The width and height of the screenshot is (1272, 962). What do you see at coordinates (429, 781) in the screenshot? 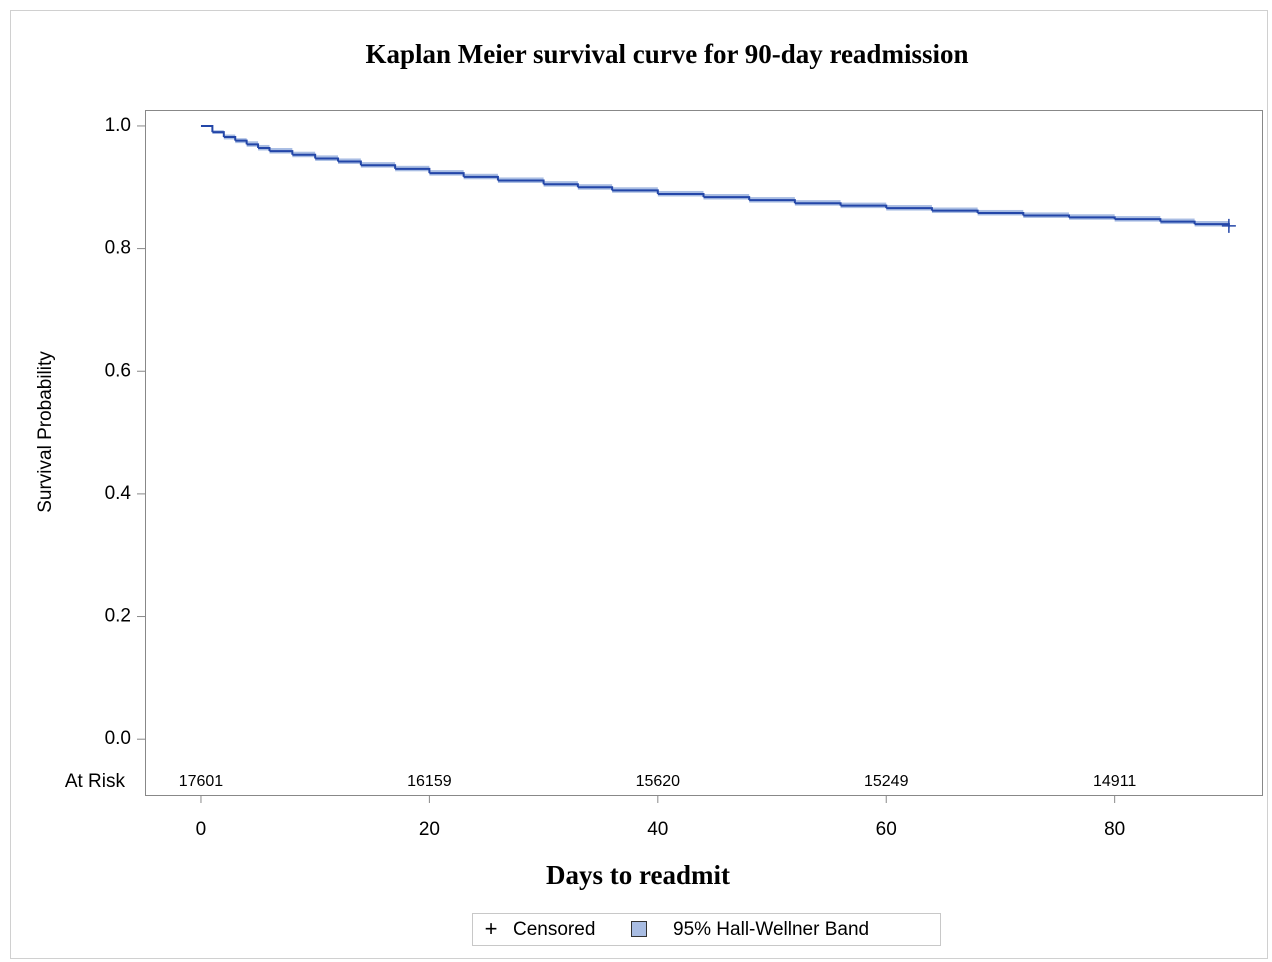
I see `at-risk-value: 16159` at bounding box center [429, 781].